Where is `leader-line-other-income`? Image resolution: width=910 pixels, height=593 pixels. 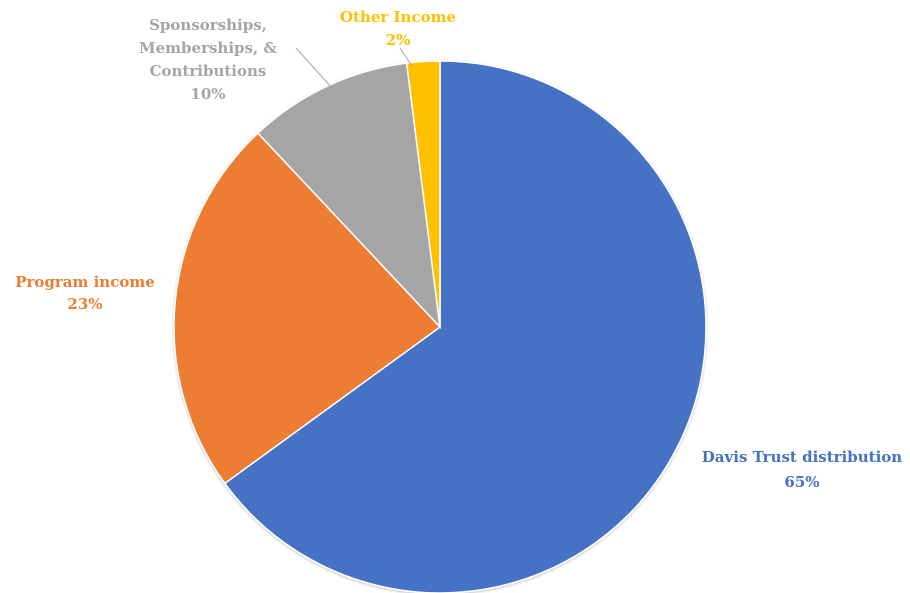 leader-line-other-income is located at coordinates (406, 57).